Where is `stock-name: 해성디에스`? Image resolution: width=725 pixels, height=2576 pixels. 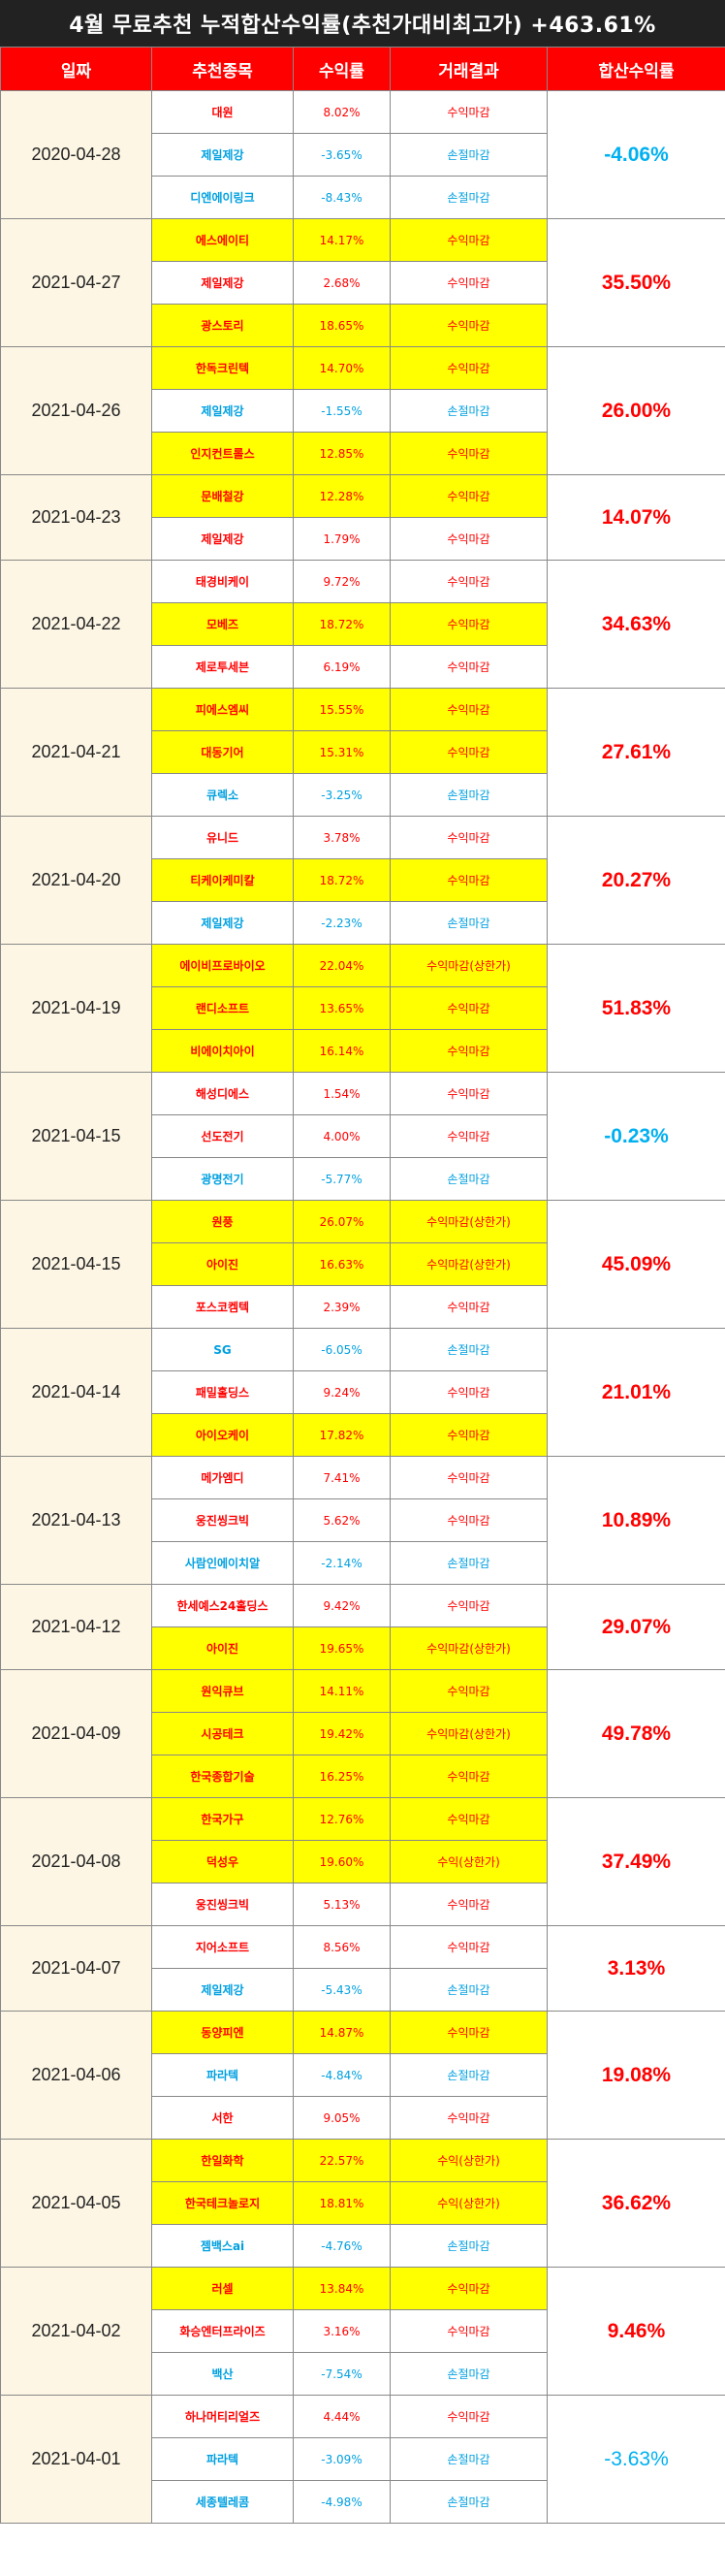
stock-name: 해성디에스 is located at coordinates (222, 1093).